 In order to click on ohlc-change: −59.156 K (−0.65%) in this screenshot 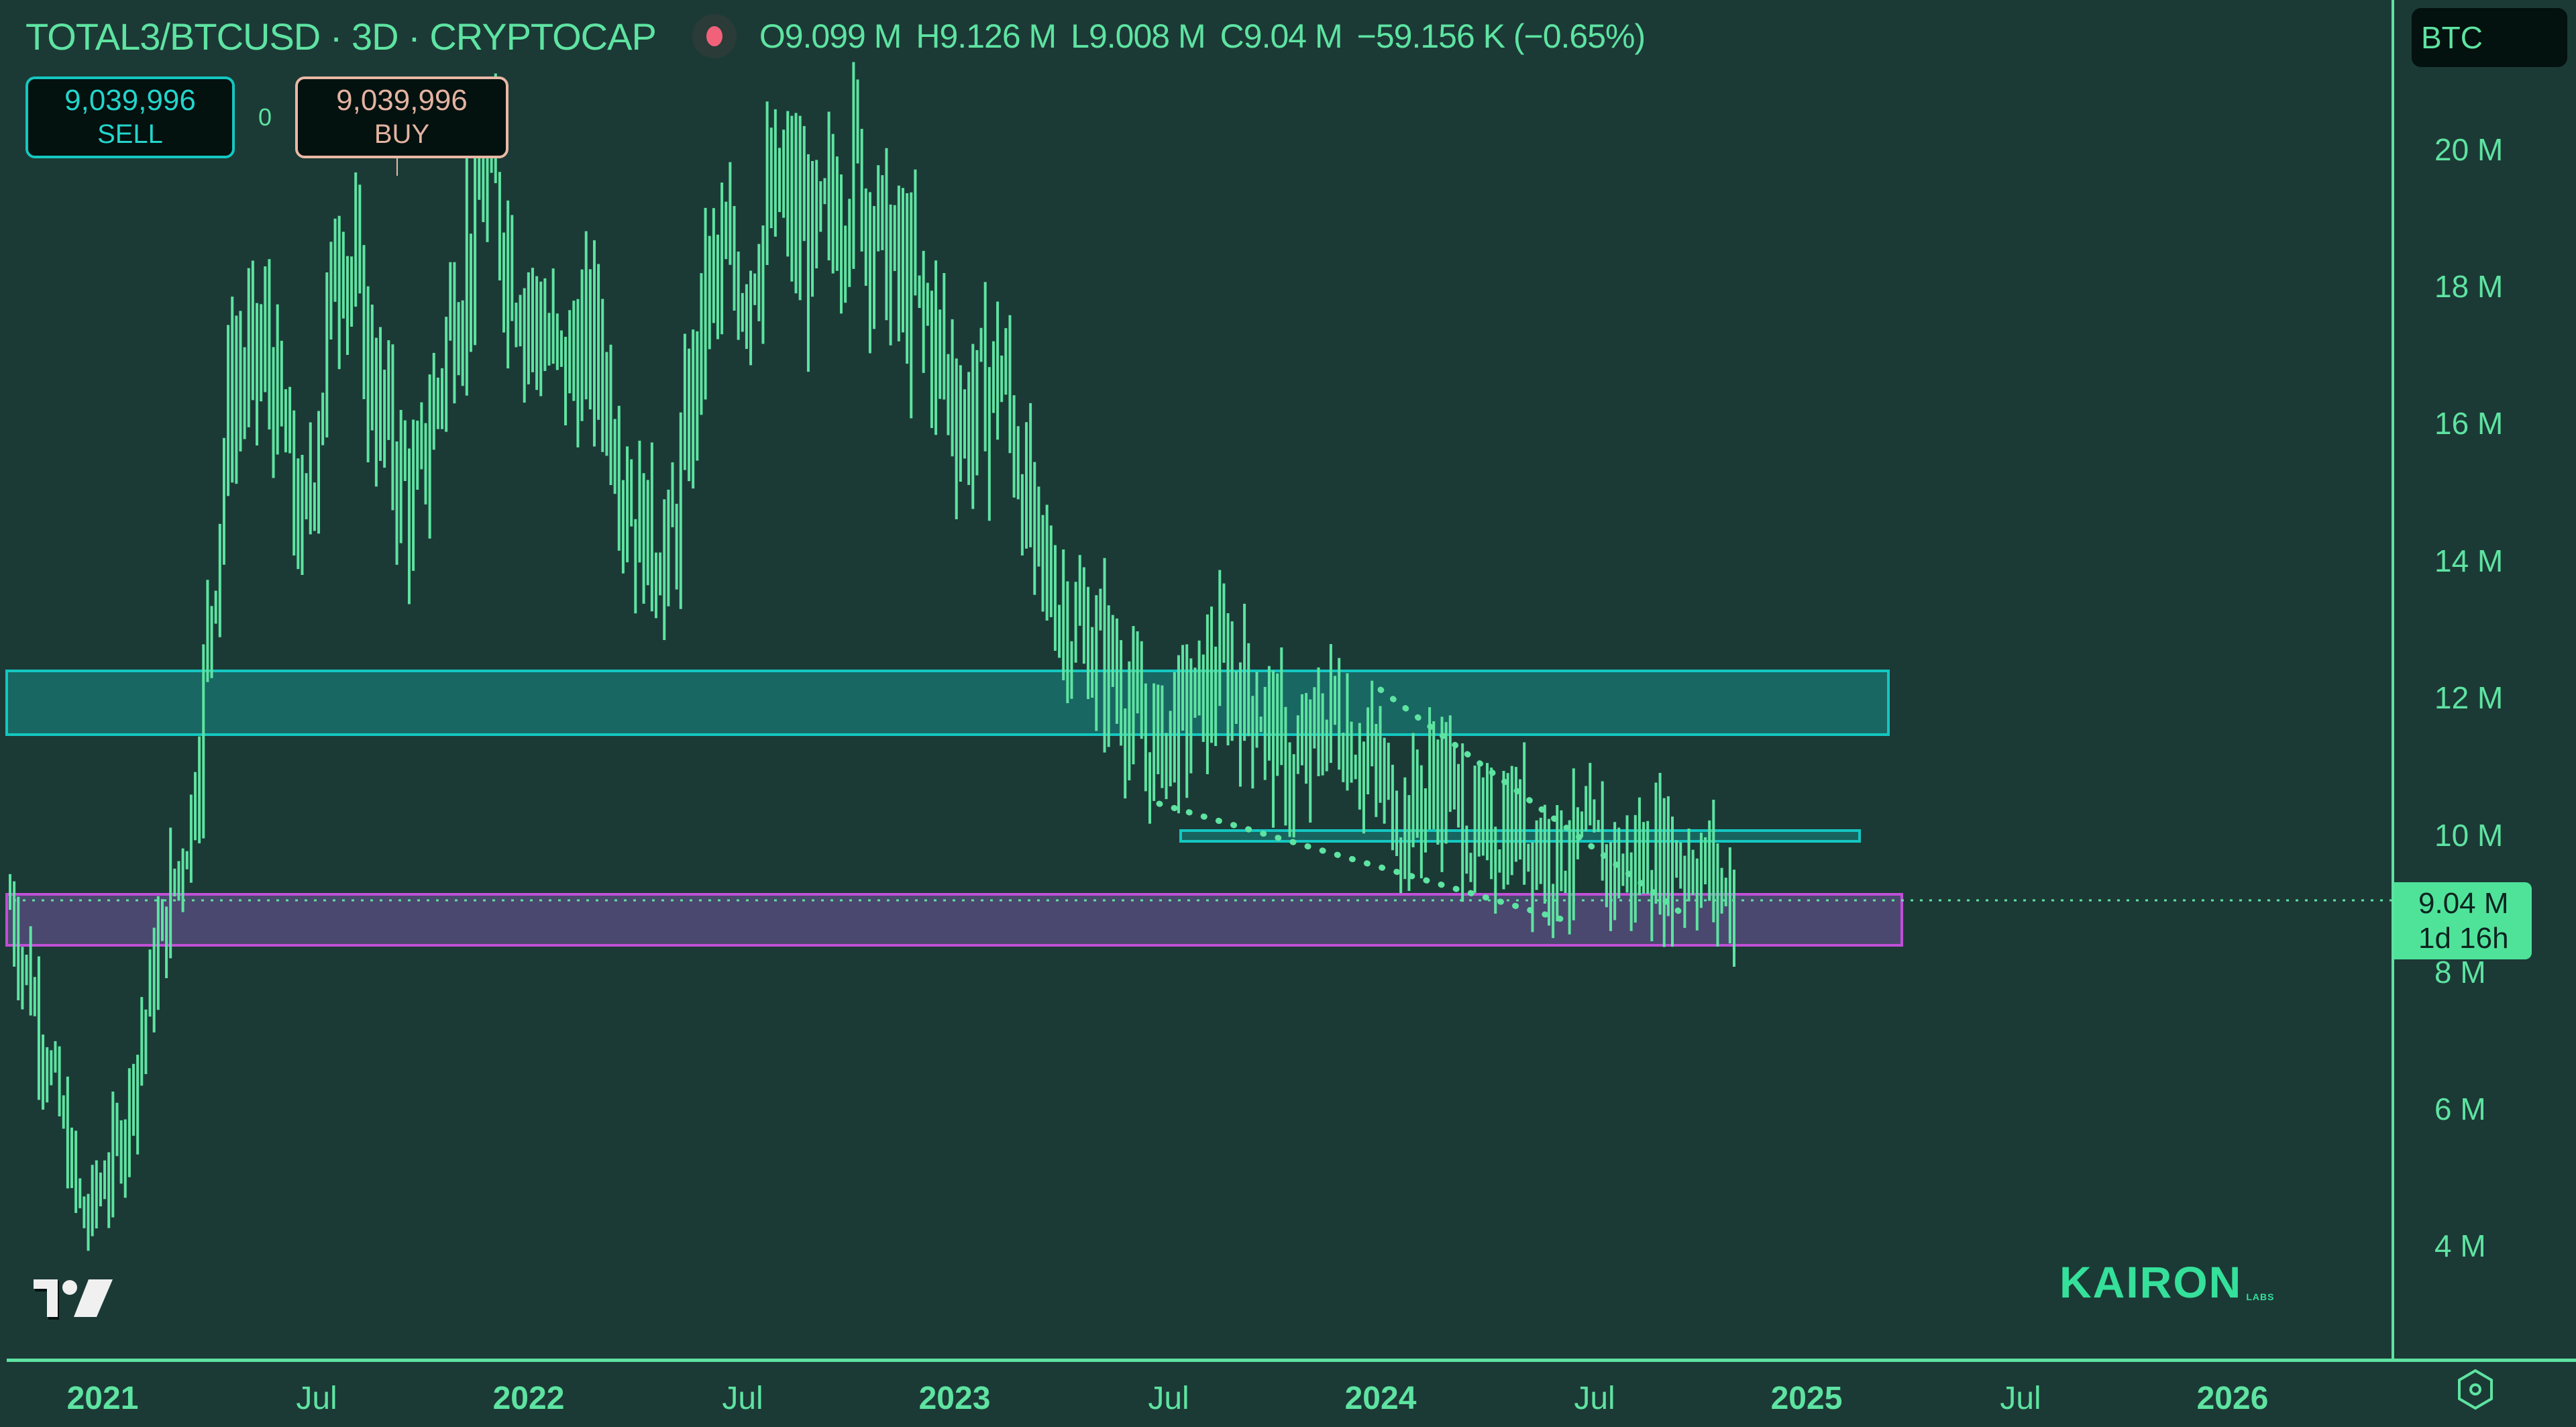, I will do `click(1501, 36)`.